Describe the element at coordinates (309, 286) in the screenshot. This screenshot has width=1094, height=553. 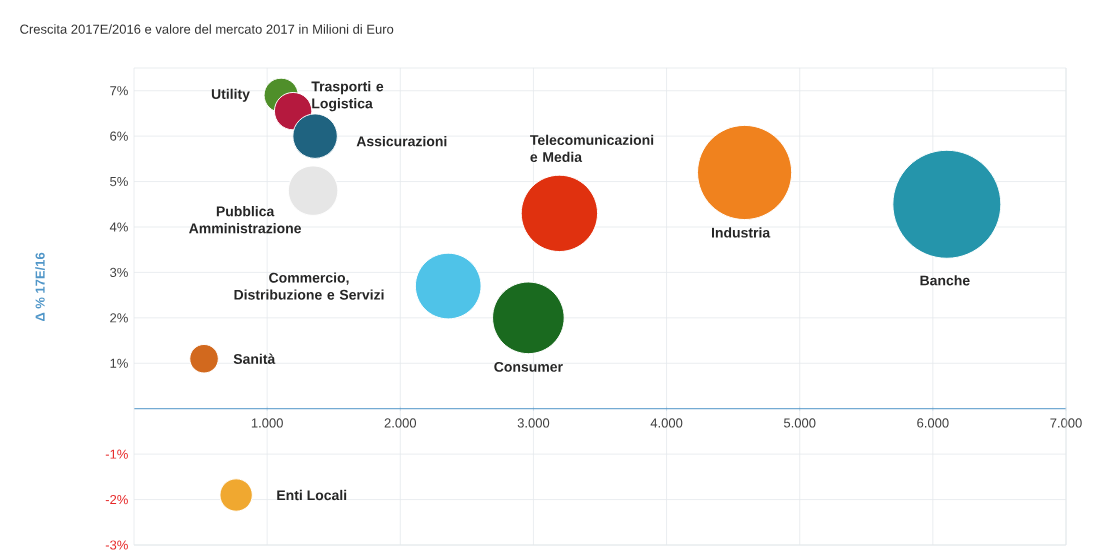
I see `text: Commercio, Distribuzione e Servizi` at that location.